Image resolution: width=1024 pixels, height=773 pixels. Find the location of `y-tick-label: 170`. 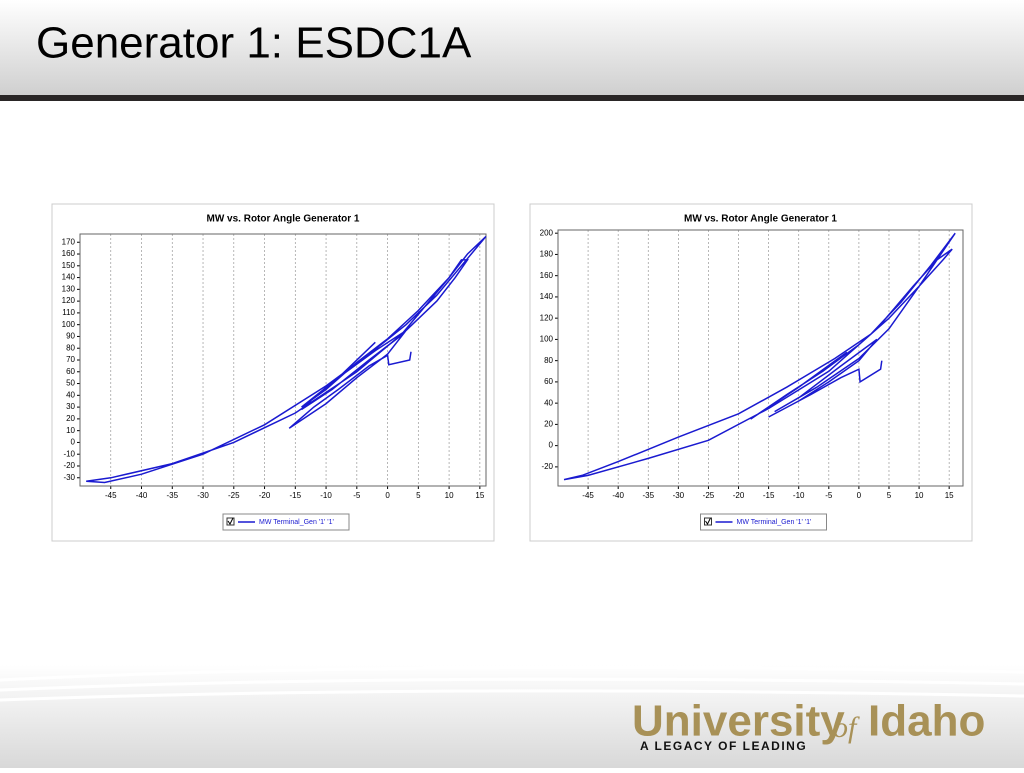

y-tick-label: 170 is located at coordinates (69, 241).